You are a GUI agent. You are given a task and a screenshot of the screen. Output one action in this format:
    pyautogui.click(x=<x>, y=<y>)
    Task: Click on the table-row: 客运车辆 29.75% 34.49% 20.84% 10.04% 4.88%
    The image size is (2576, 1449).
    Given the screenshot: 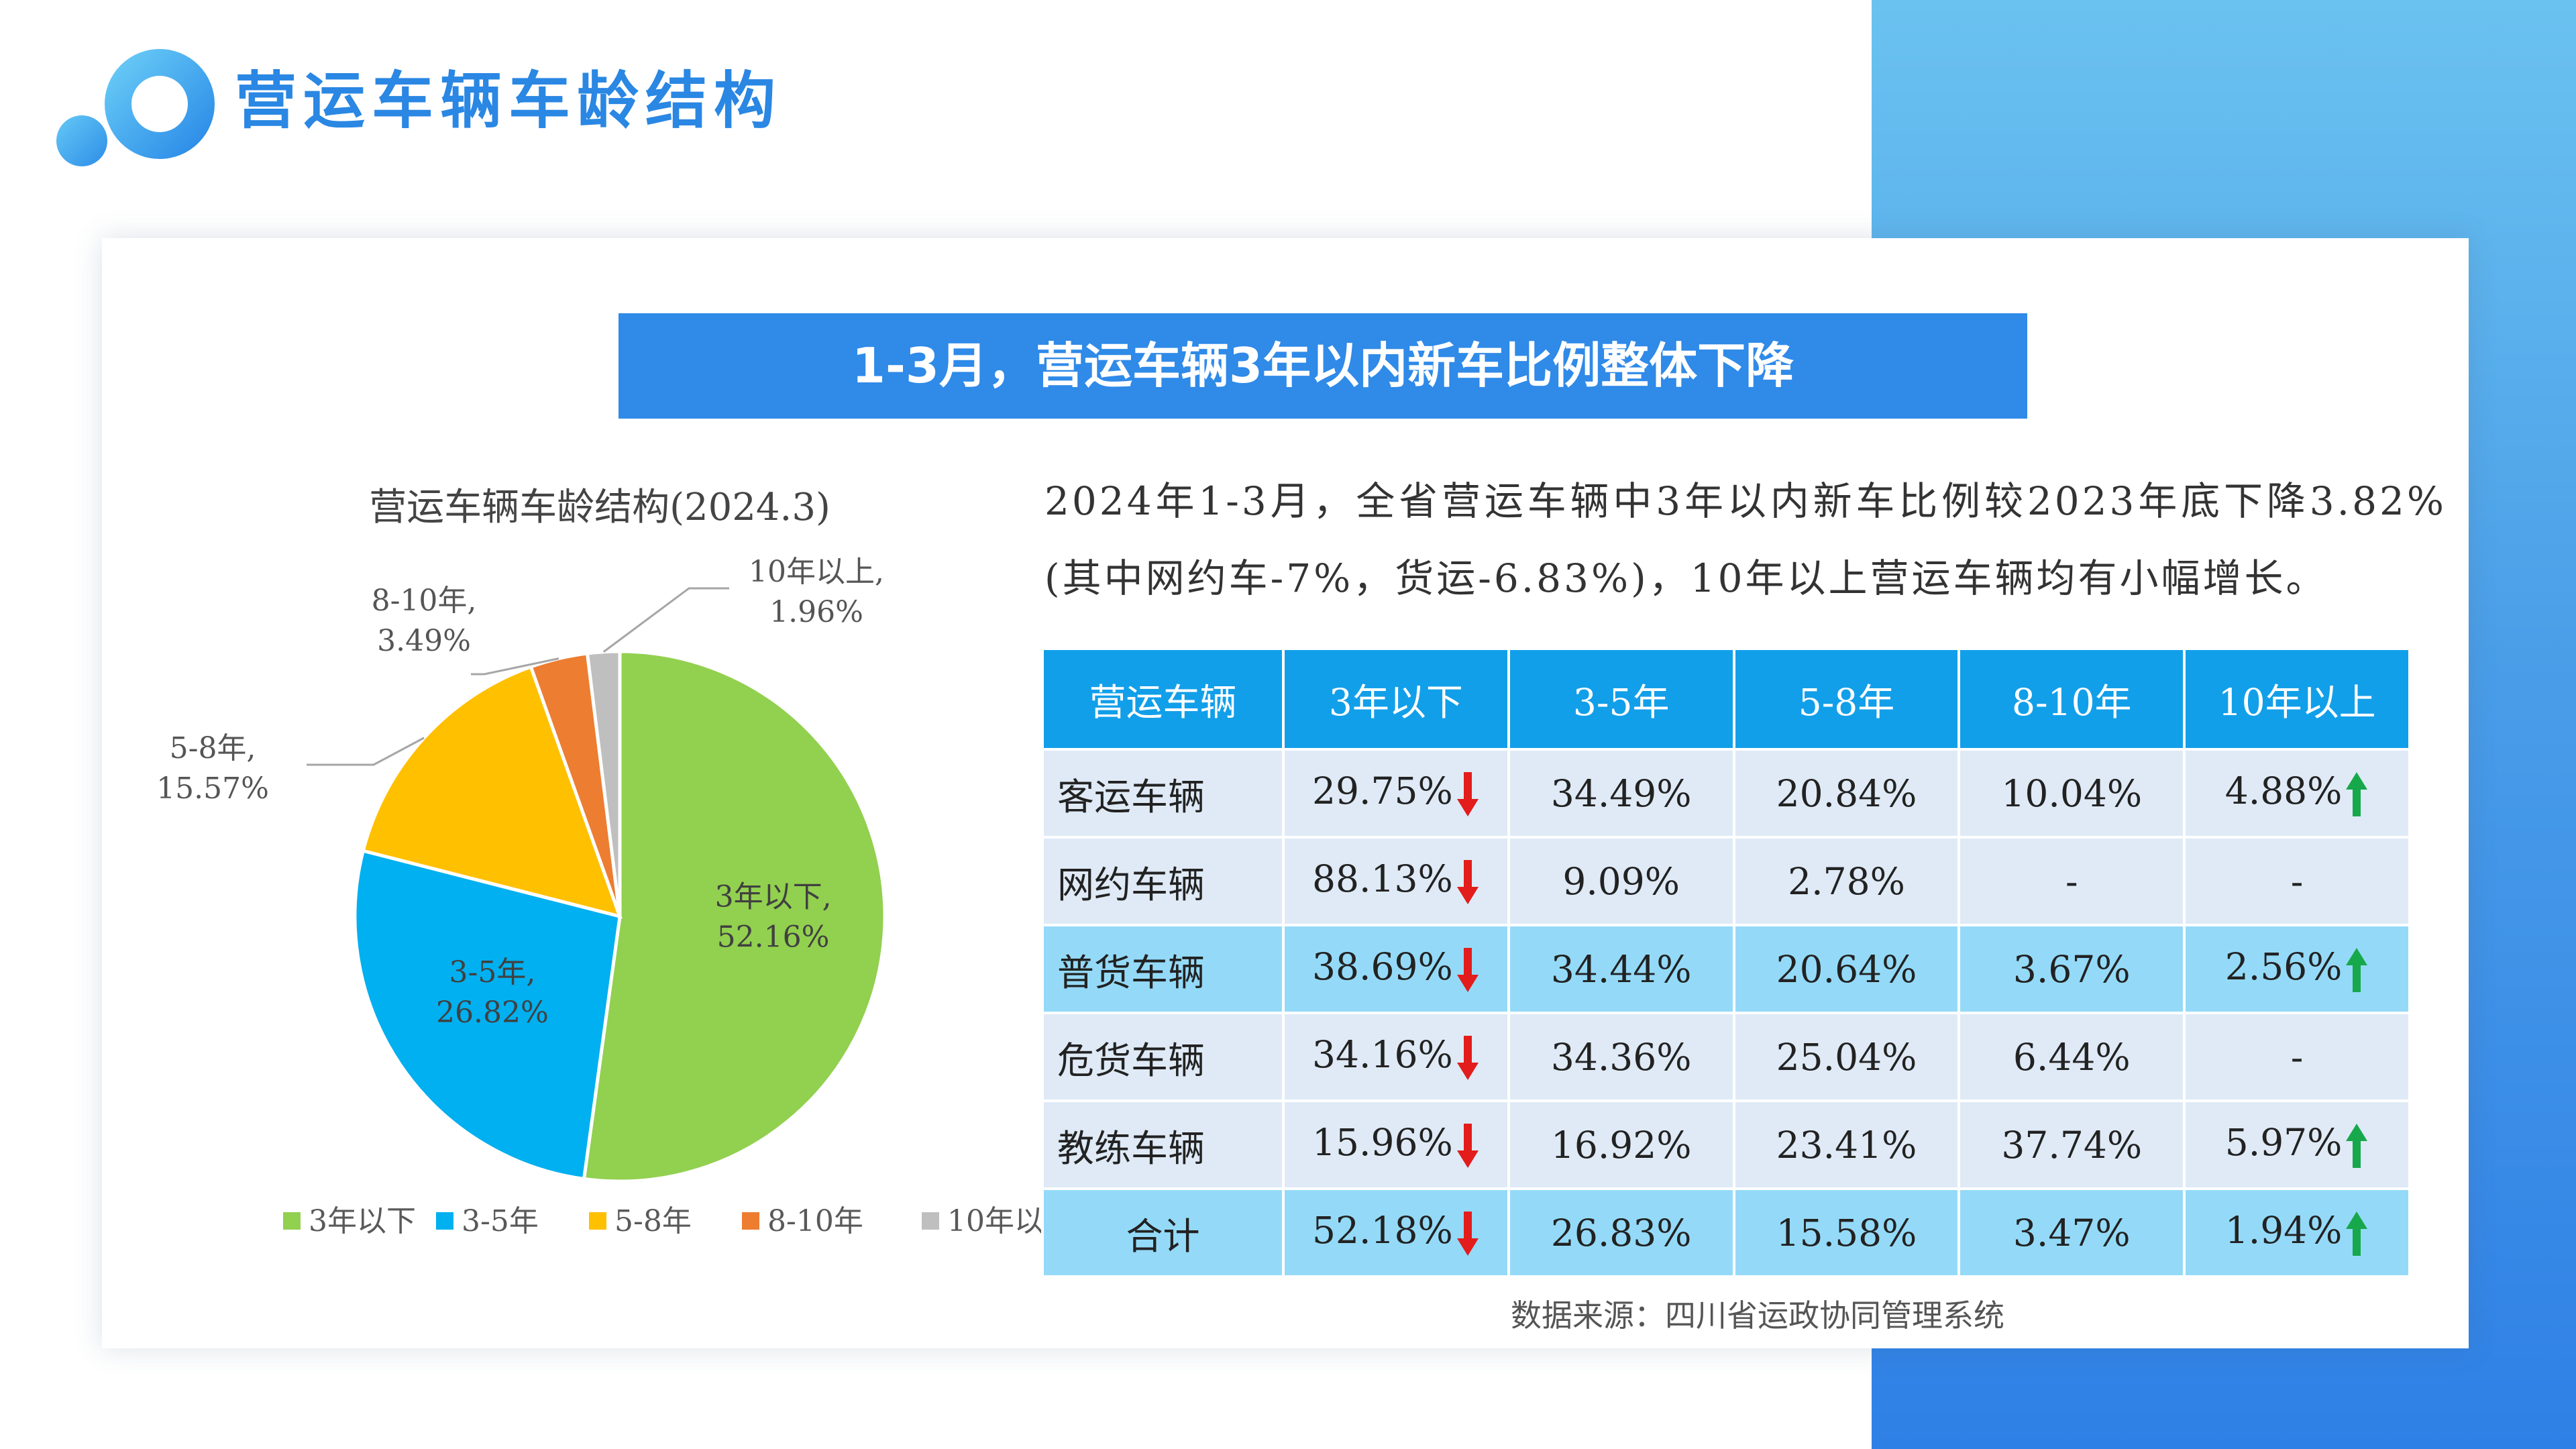 What is the action you would take?
    pyautogui.click(x=1726, y=793)
    